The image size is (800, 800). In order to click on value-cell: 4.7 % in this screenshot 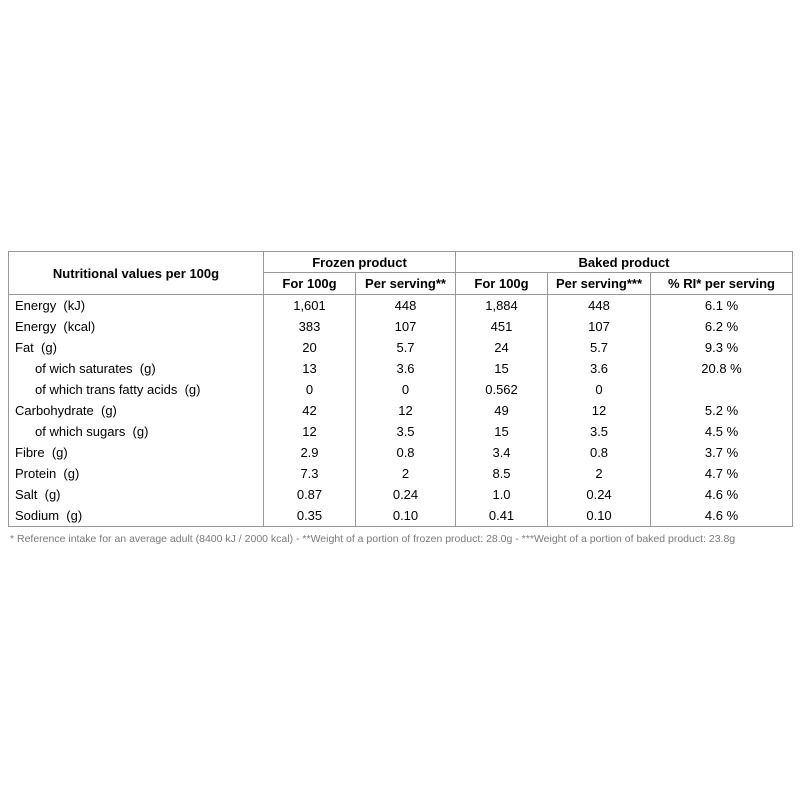, I will do `click(722, 473)`.